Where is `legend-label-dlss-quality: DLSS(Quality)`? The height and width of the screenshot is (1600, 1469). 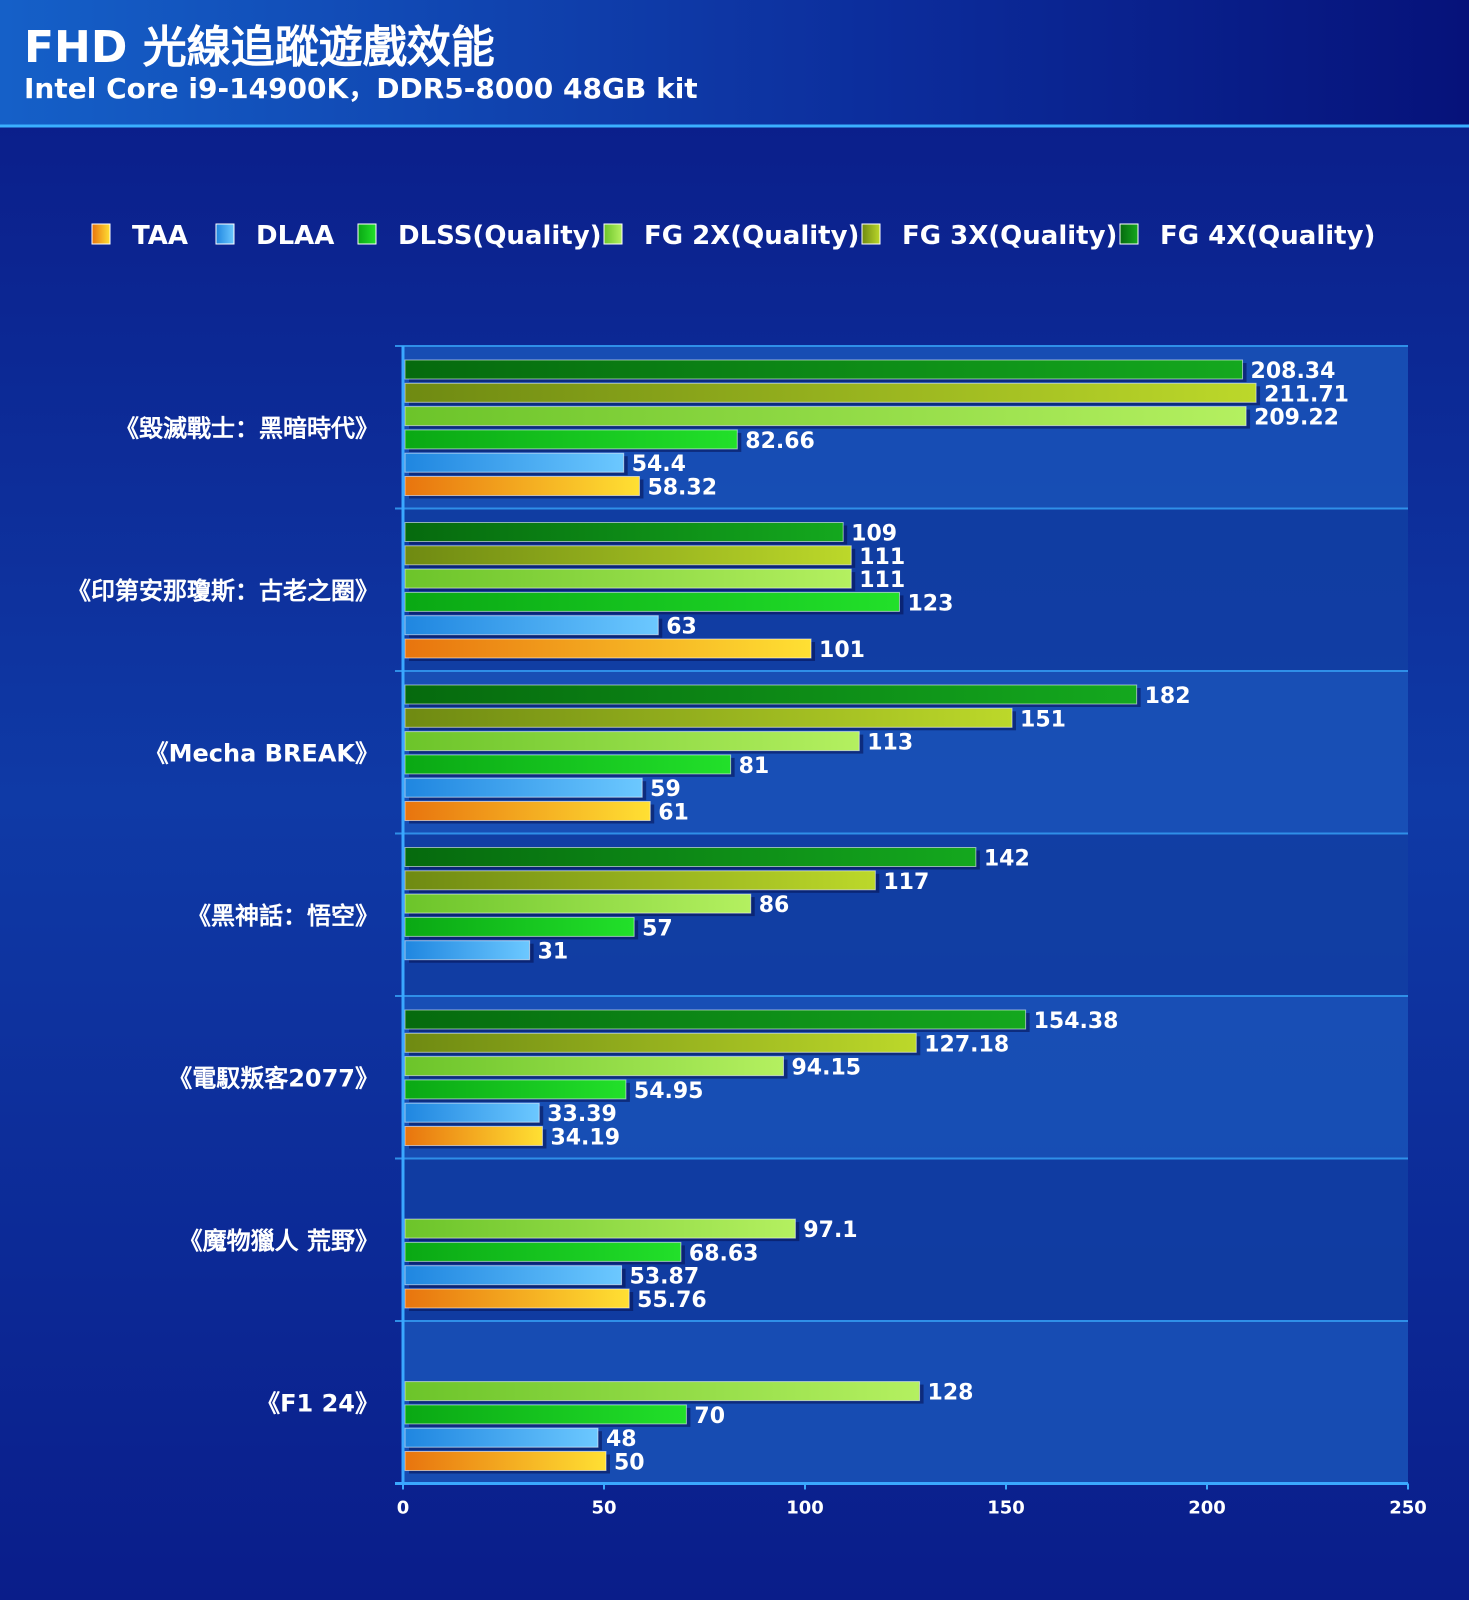 legend-label-dlss-quality: DLSS(Quality) is located at coordinates (500, 236).